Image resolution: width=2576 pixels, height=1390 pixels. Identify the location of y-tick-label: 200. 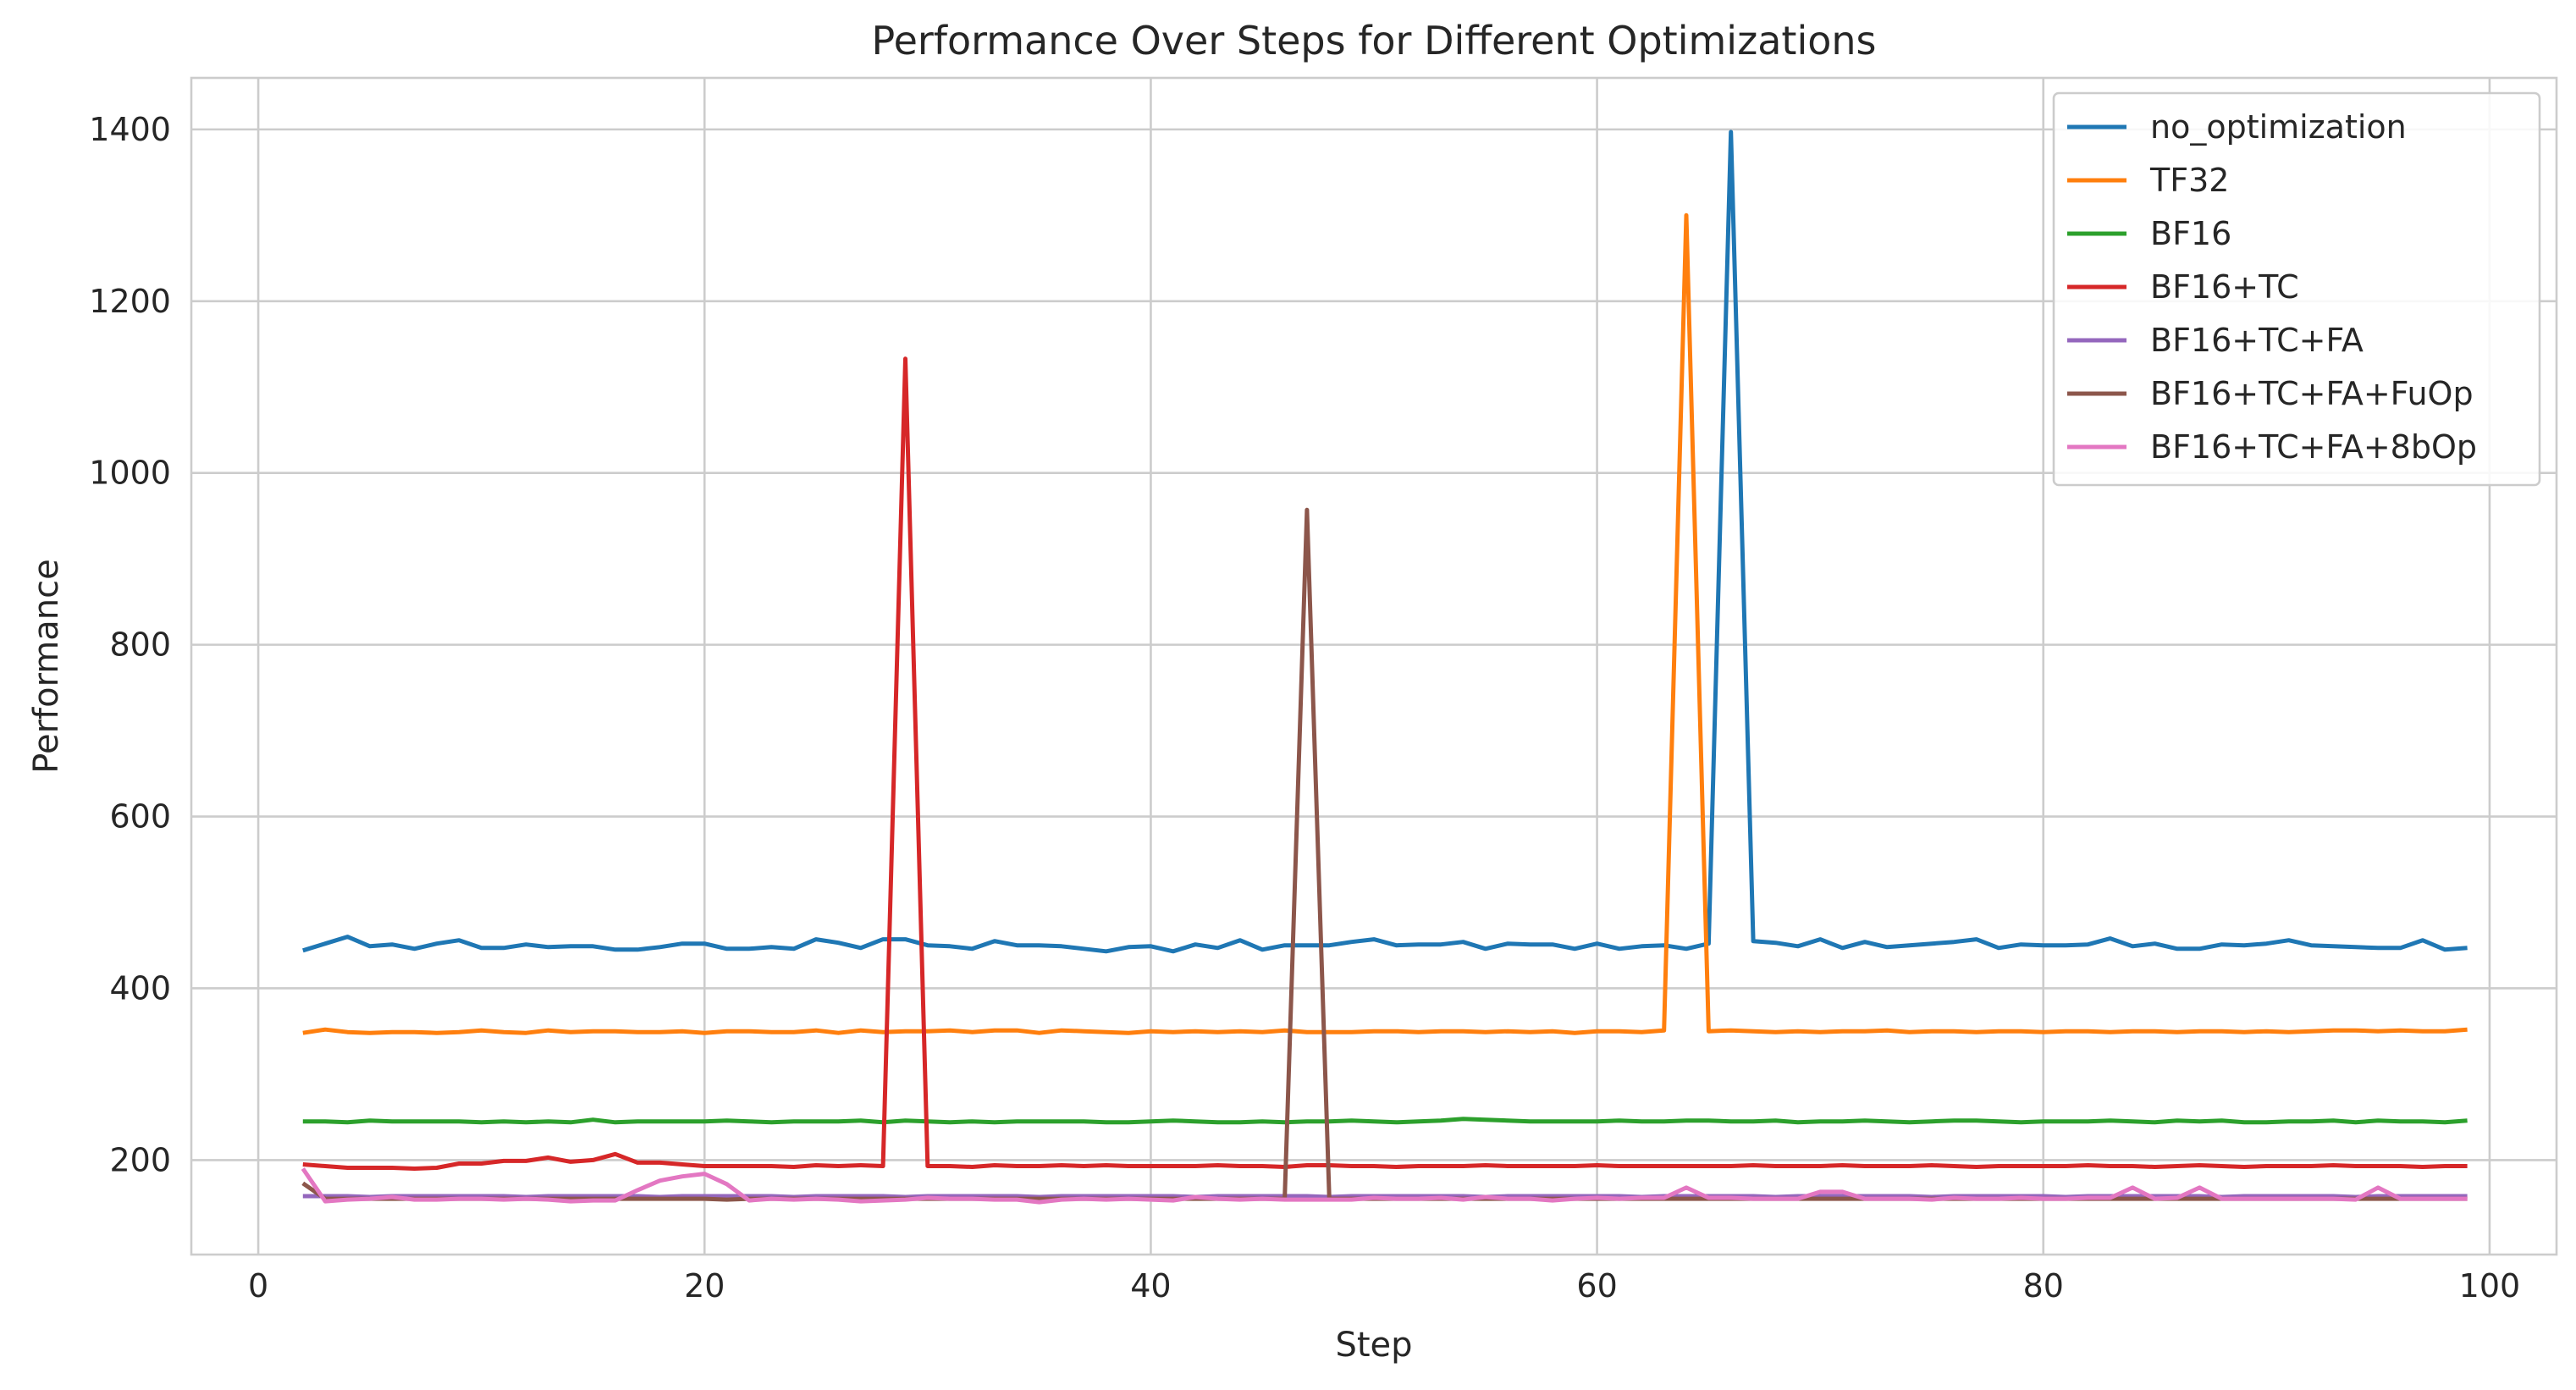
(140, 1159).